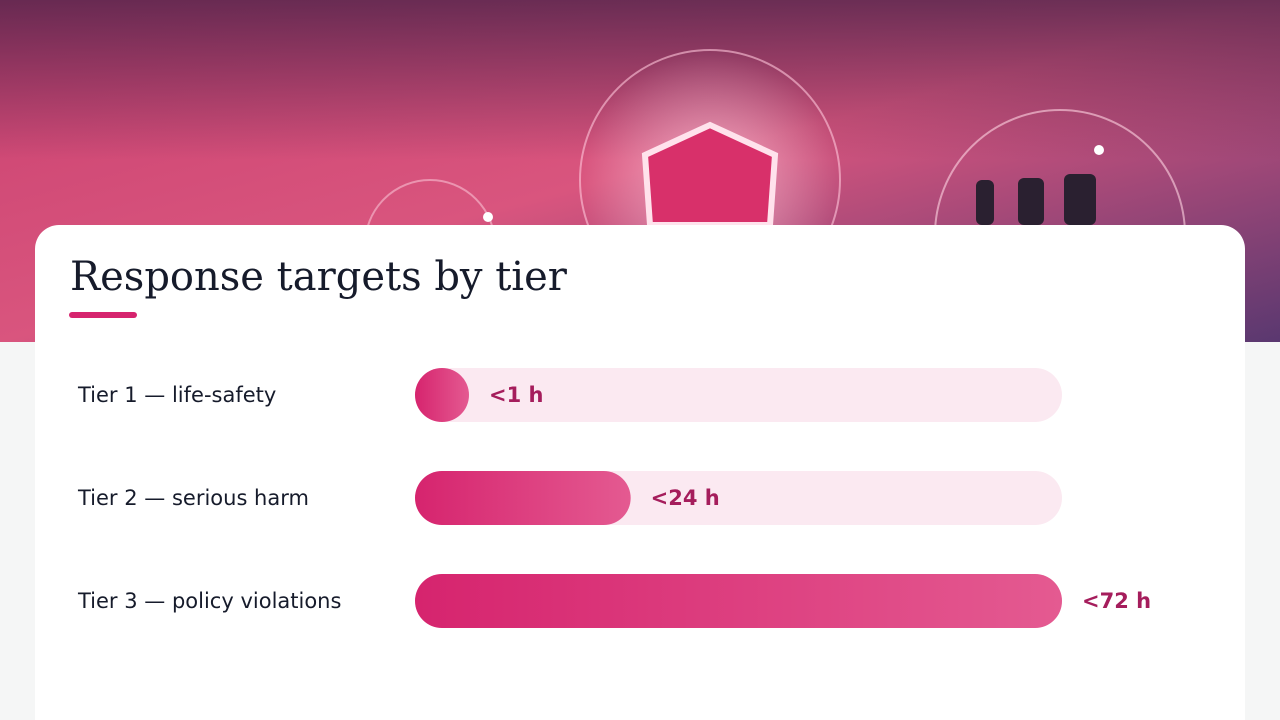  Describe the element at coordinates (103, 315) in the screenshot. I see `title-underline` at that location.